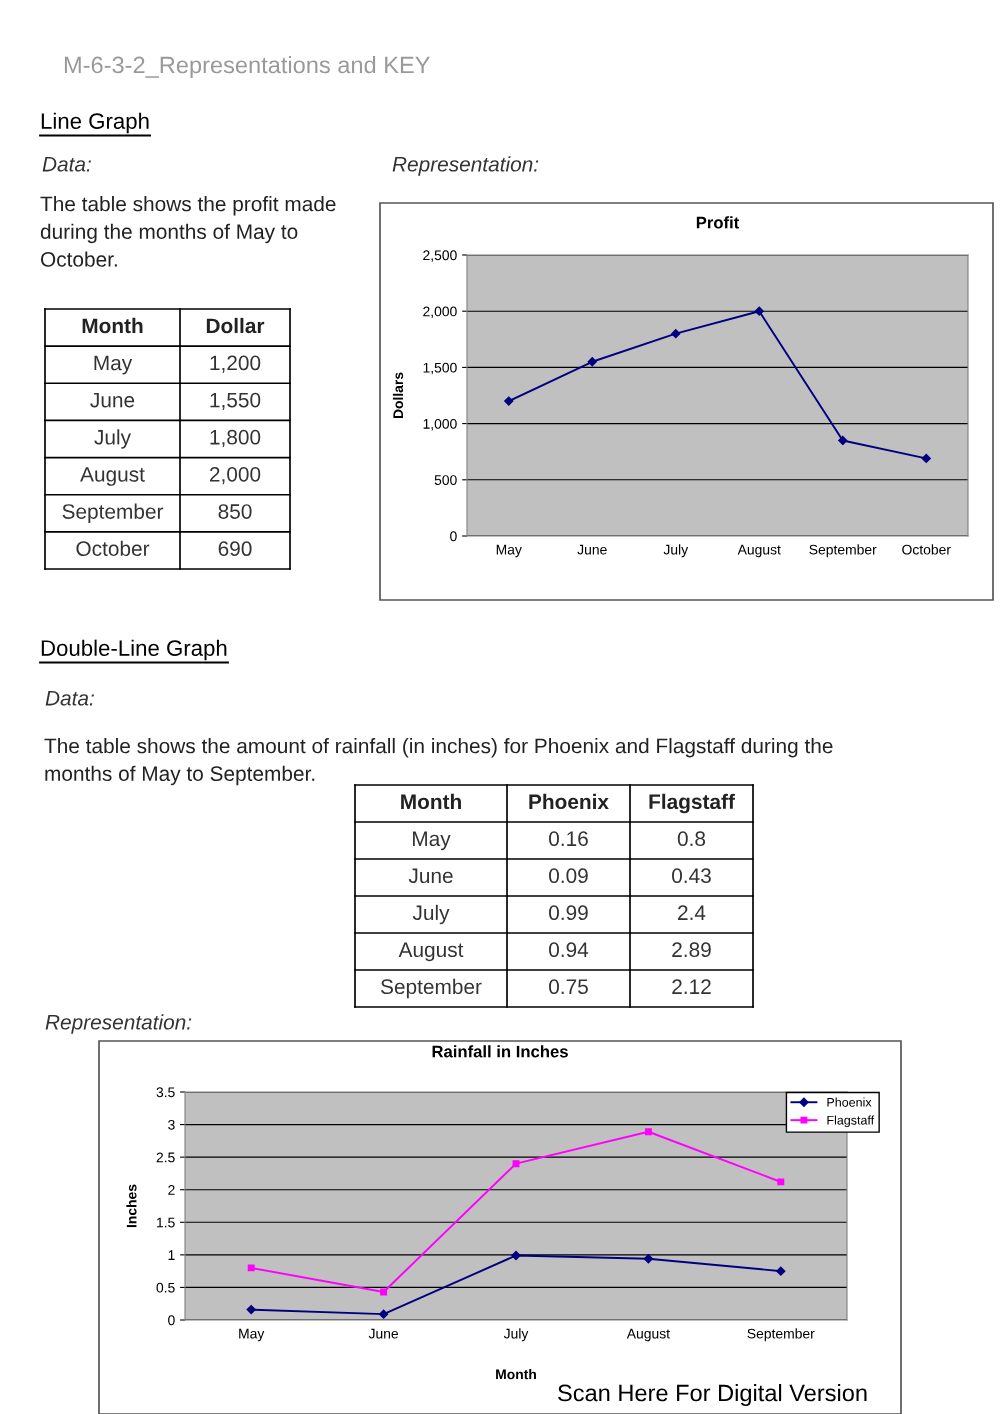 The image size is (1000, 1414). What do you see at coordinates (569, 801) in the screenshot?
I see `text: Phoenix` at bounding box center [569, 801].